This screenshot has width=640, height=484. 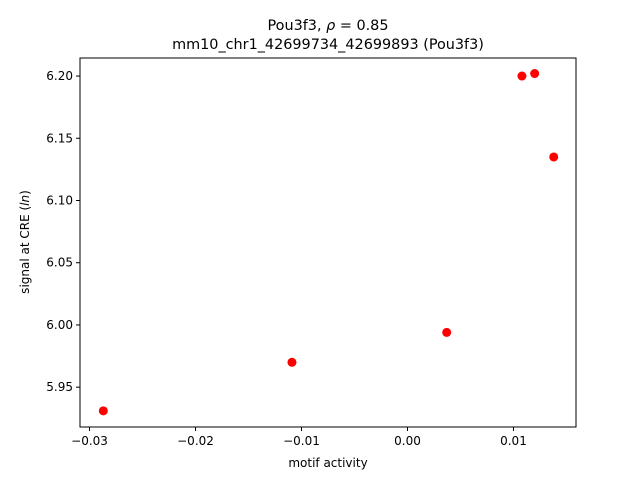 I want to click on y-tick-label: 6.05, so click(x=59, y=263).